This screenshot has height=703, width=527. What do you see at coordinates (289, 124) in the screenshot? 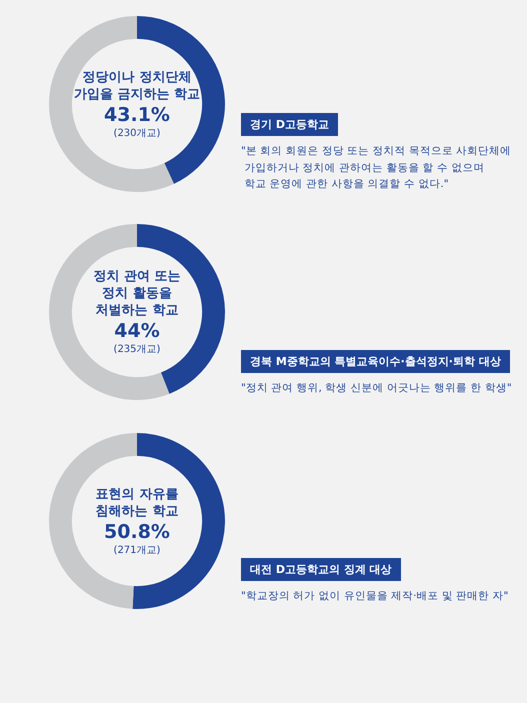
I see `text: 경기 D고등학교` at bounding box center [289, 124].